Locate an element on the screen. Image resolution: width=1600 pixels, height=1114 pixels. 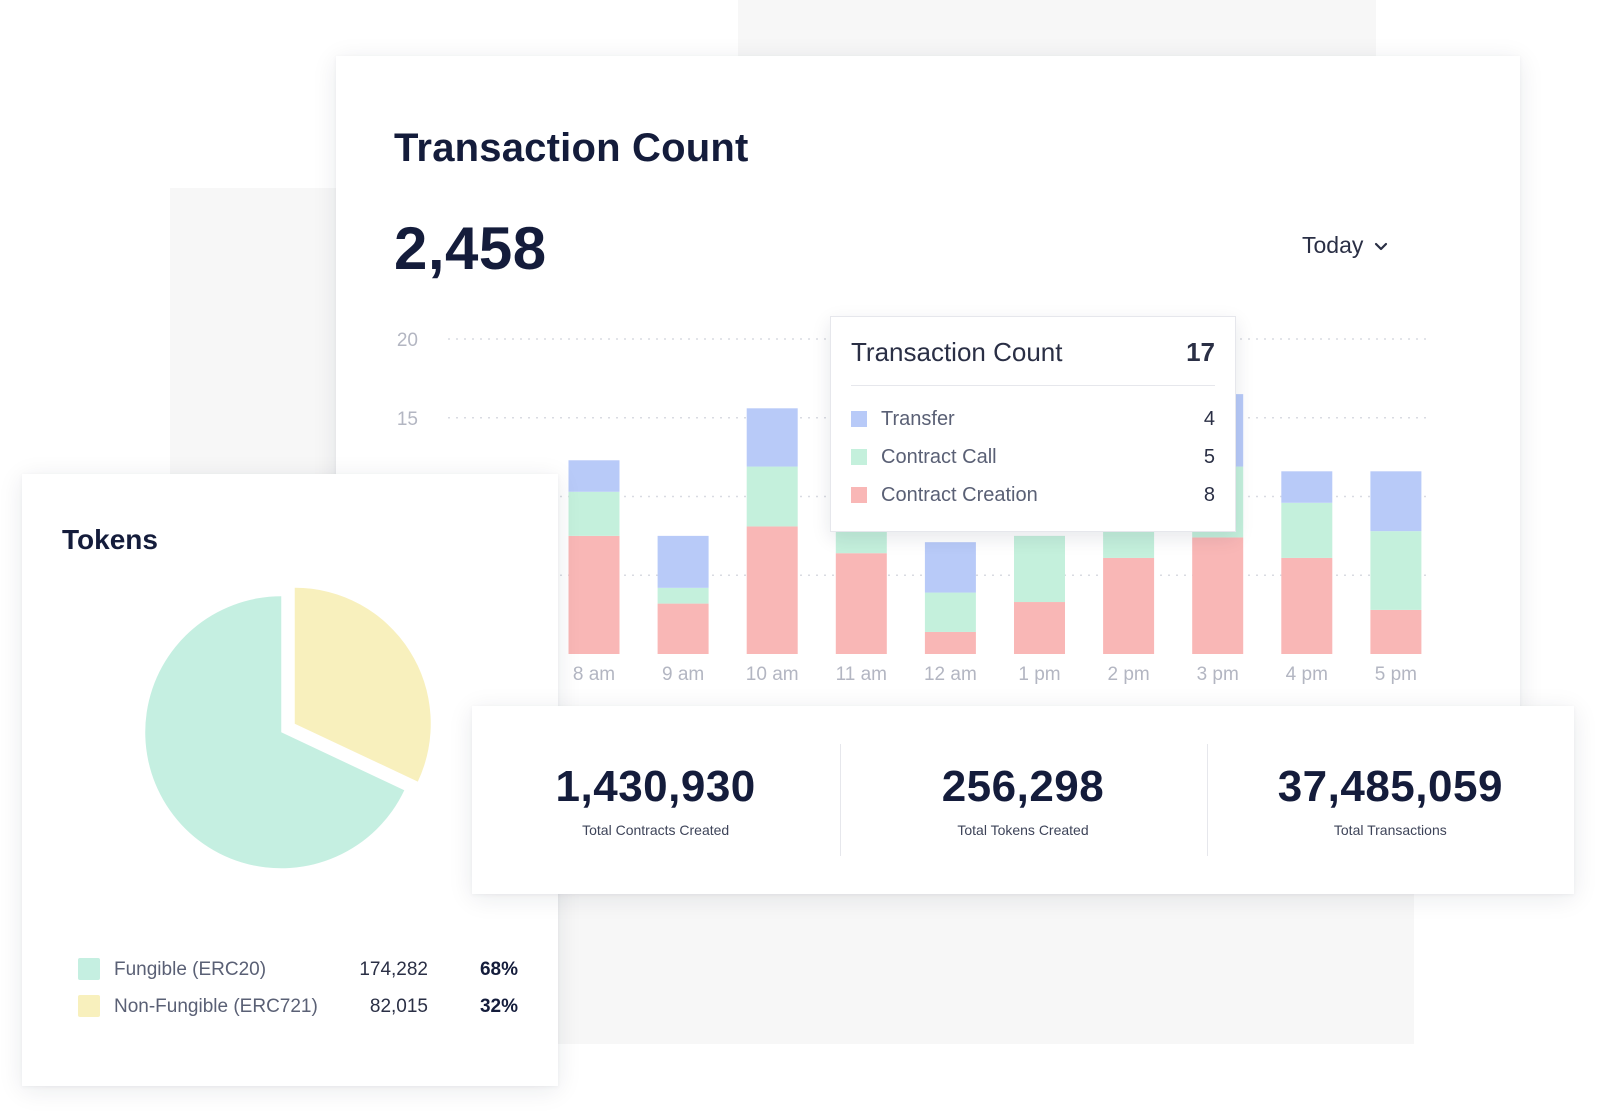
tooltip-row-contract-creation: Contract Creation 8 is located at coordinates (1033, 495).